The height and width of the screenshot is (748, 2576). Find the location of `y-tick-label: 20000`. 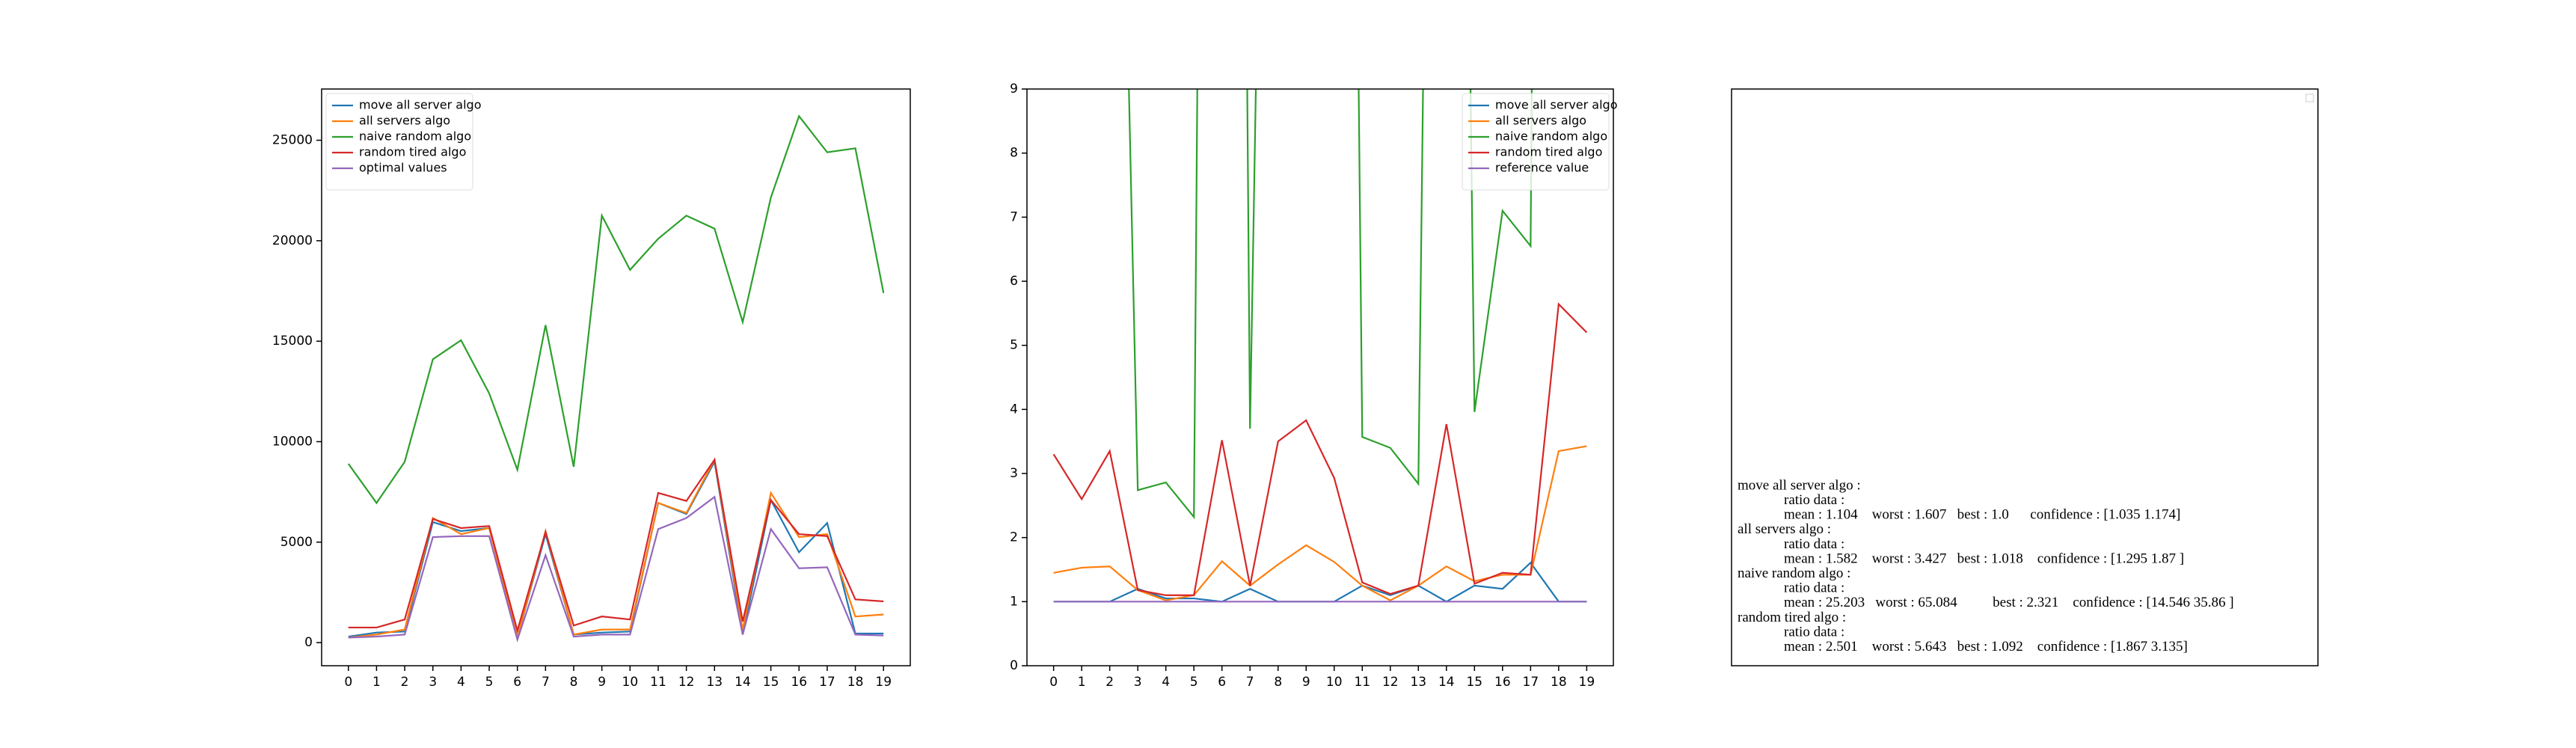

y-tick-label: 20000 is located at coordinates (292, 240).